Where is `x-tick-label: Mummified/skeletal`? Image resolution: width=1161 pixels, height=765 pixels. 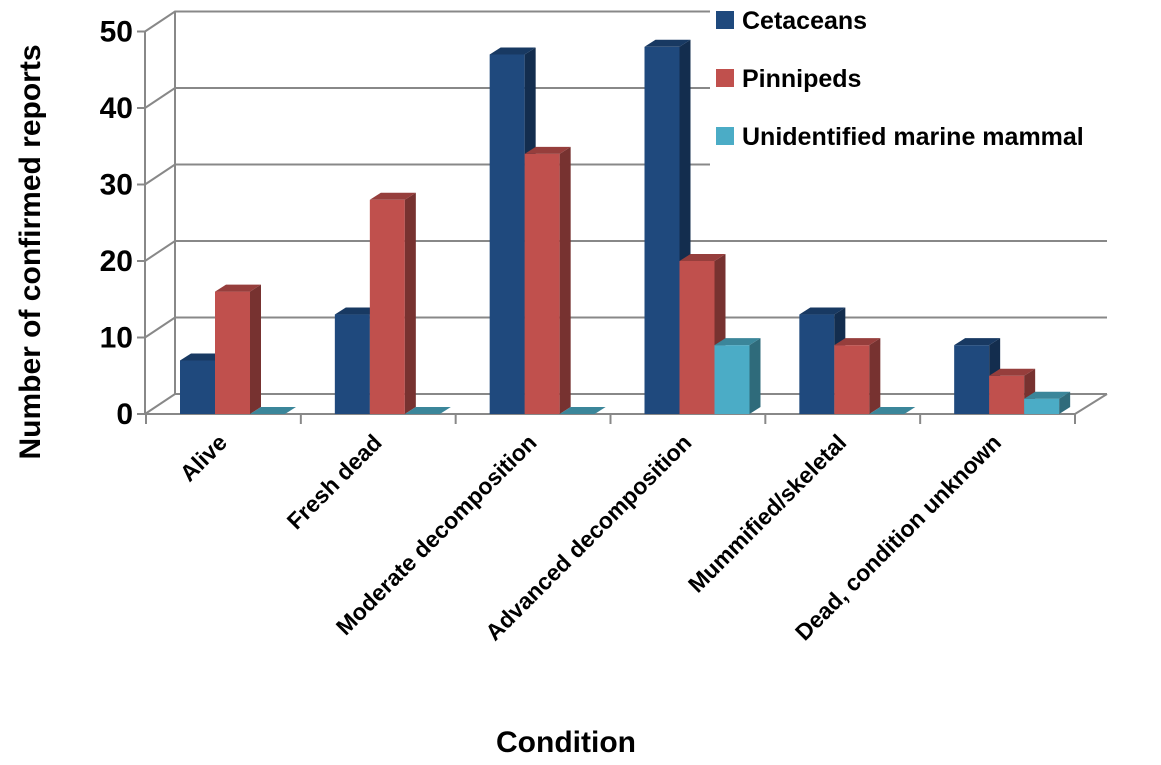
x-tick-label: Mummified/skeletal is located at coordinates (767, 513).